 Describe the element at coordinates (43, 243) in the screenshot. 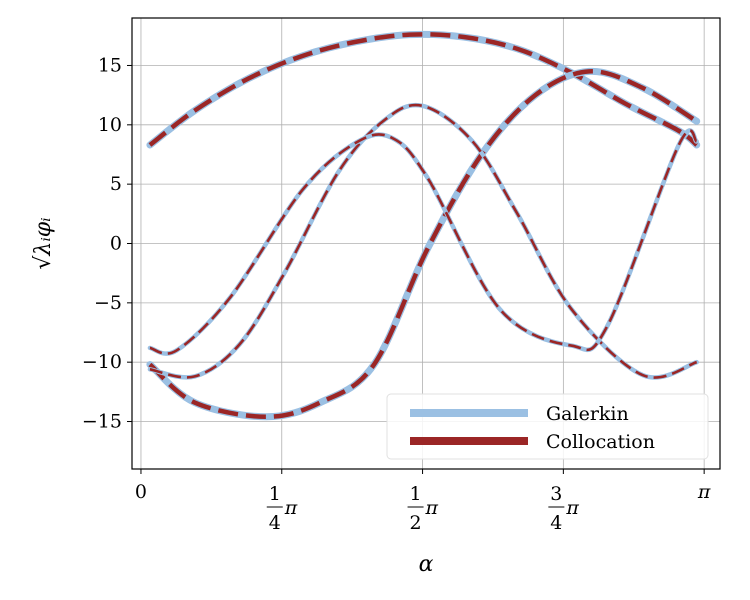

I see `y-axis-label: √λᵢφᵢ` at that location.